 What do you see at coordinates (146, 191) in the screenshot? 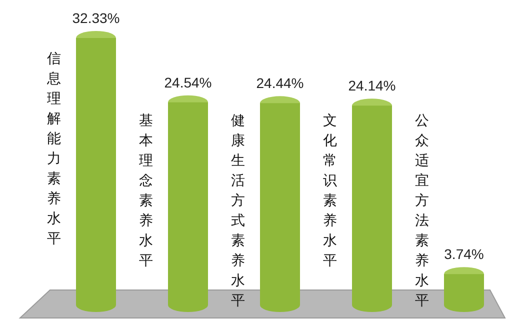
I see `x-tick-label: 基本理念素养水平` at bounding box center [146, 191].